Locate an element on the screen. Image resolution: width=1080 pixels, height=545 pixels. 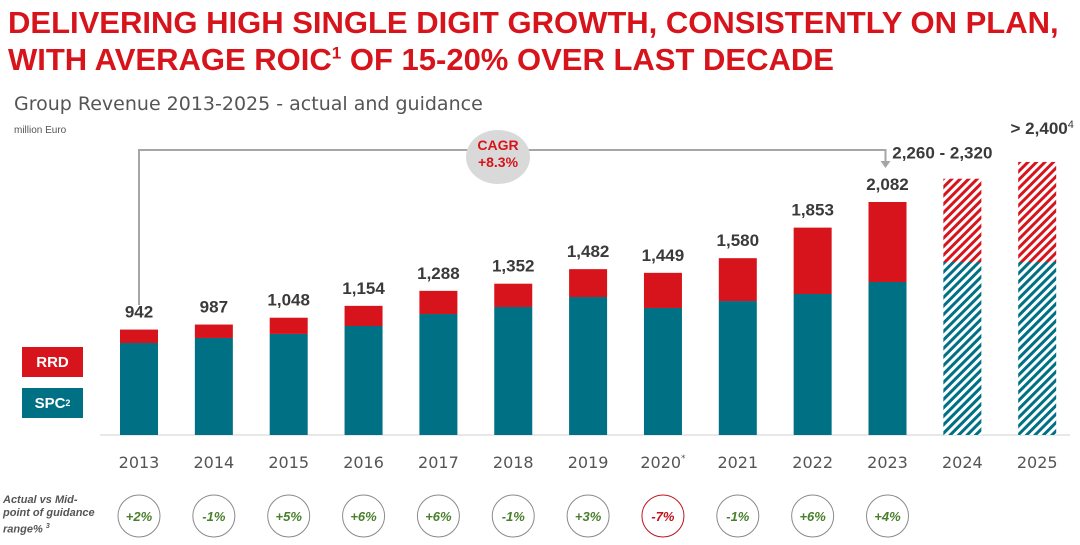
total-label-2025: > 2,4004 is located at coordinates (1042, 128).